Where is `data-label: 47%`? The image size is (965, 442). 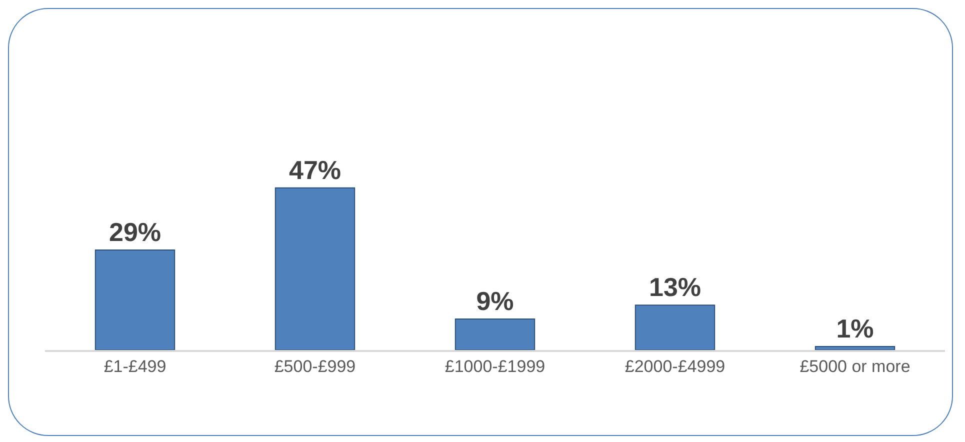 data-label: 47% is located at coordinates (315, 169).